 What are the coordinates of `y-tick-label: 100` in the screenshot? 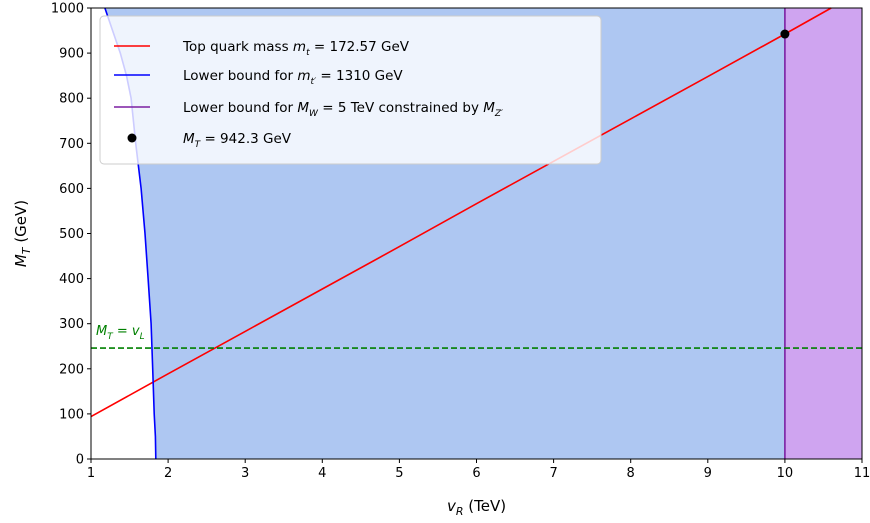 It's located at (71, 414).